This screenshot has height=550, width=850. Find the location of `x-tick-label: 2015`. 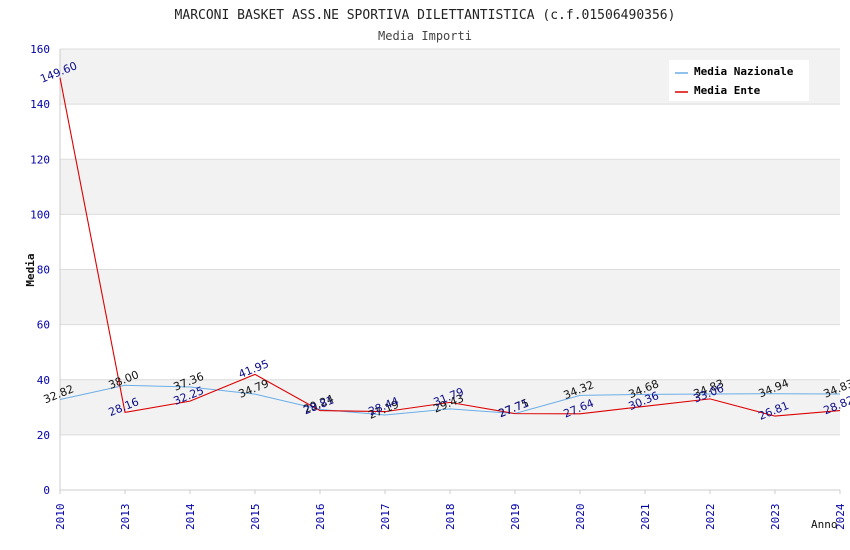

x-tick-label: 2015 is located at coordinates (255, 517).